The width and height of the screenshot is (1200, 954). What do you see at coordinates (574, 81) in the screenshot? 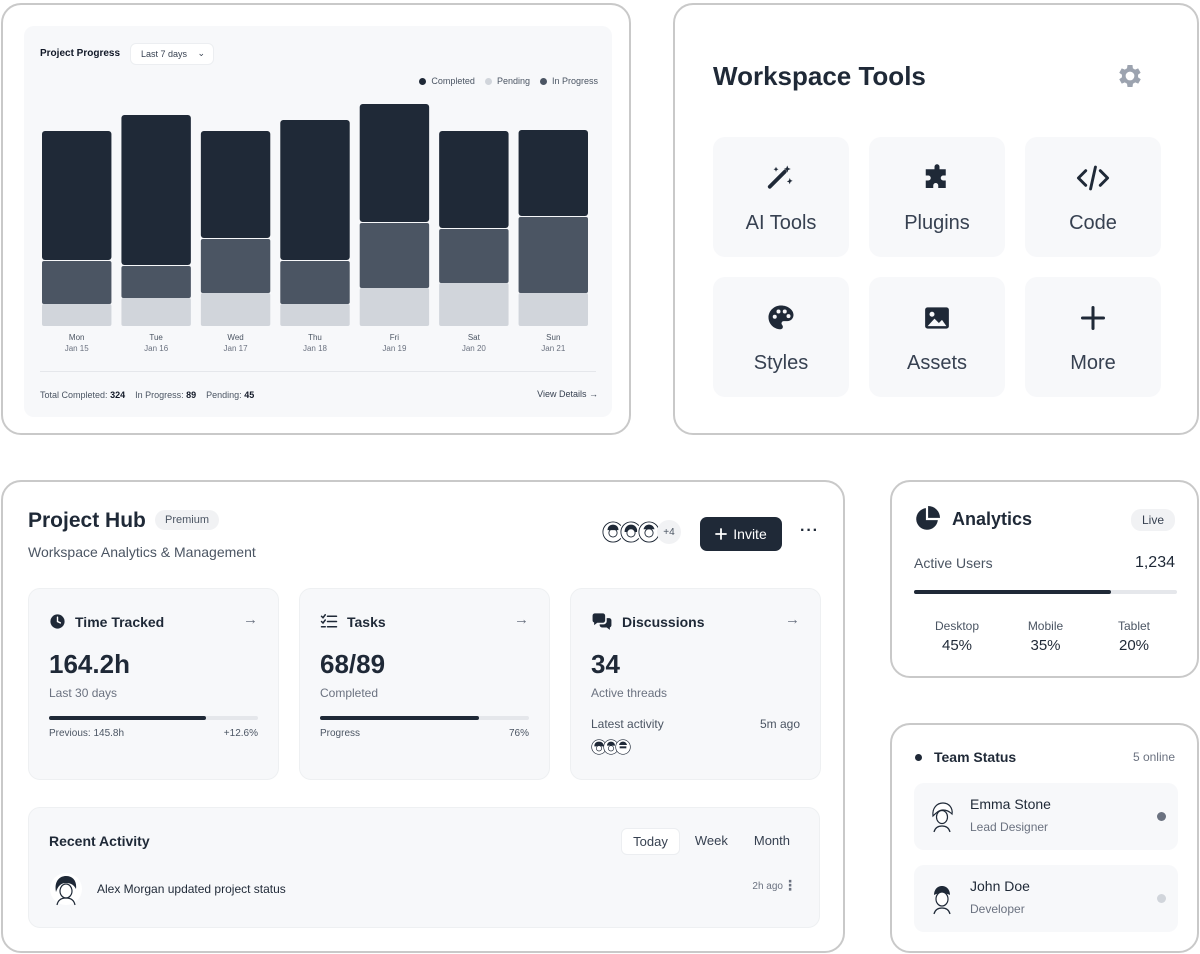
I see `legend-in-progress-label: In Progress` at bounding box center [574, 81].